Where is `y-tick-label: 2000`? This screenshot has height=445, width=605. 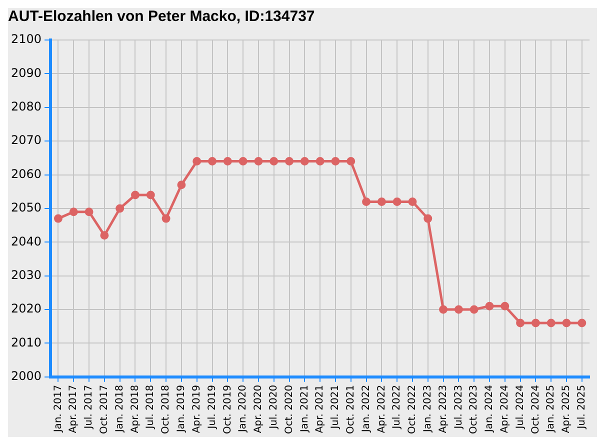
y-tick-label: 2000 is located at coordinates (26, 376).